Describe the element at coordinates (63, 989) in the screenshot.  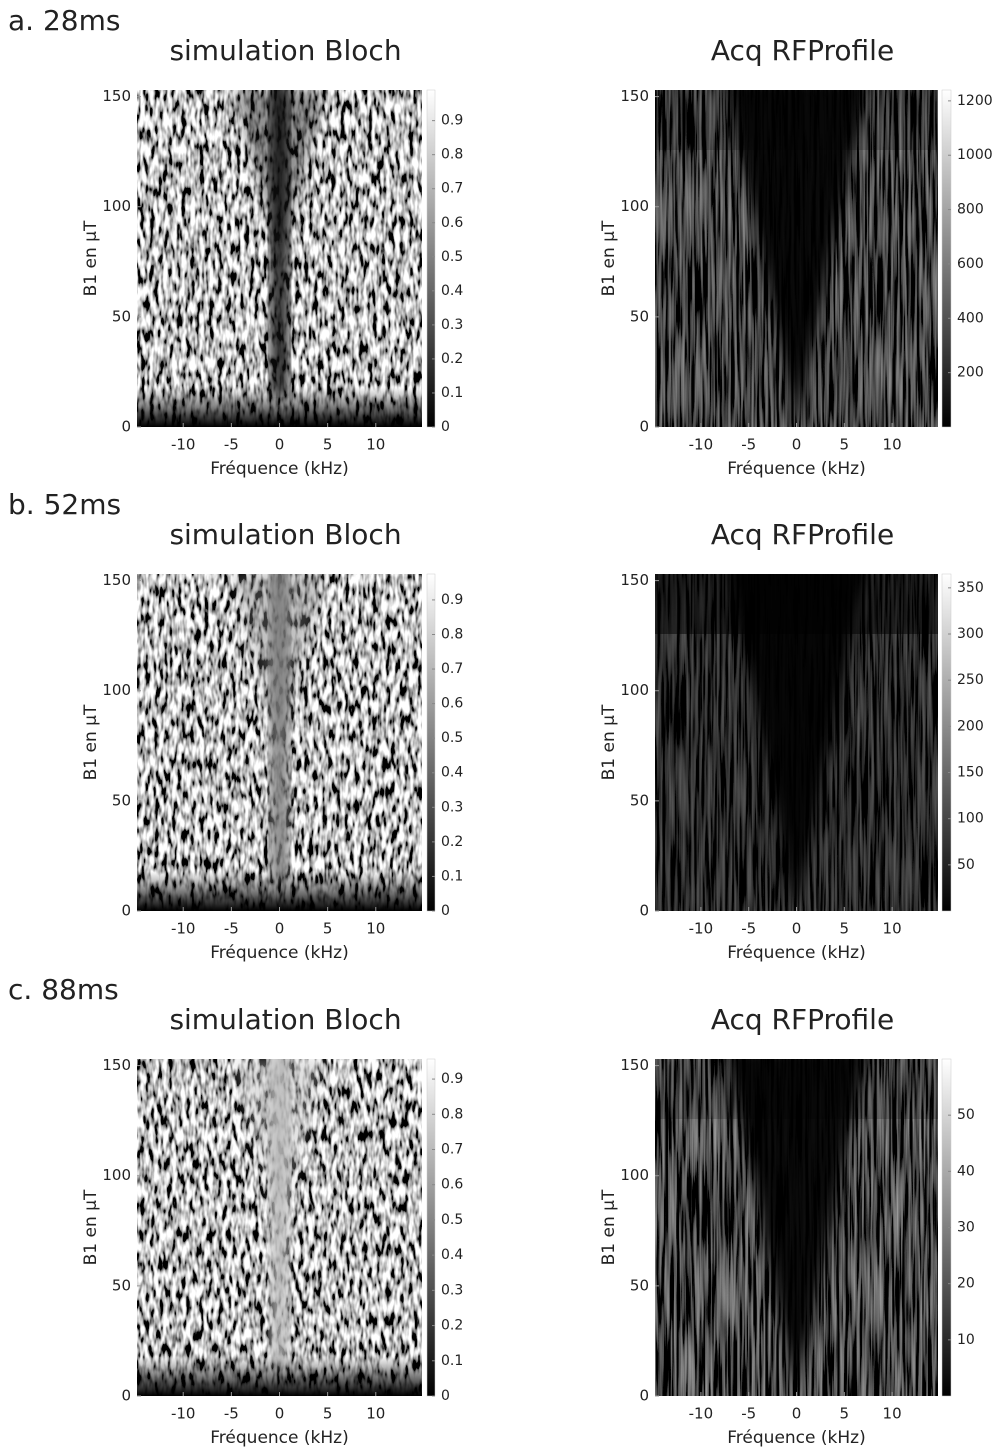
I see `panel-label: c. 88ms` at that location.